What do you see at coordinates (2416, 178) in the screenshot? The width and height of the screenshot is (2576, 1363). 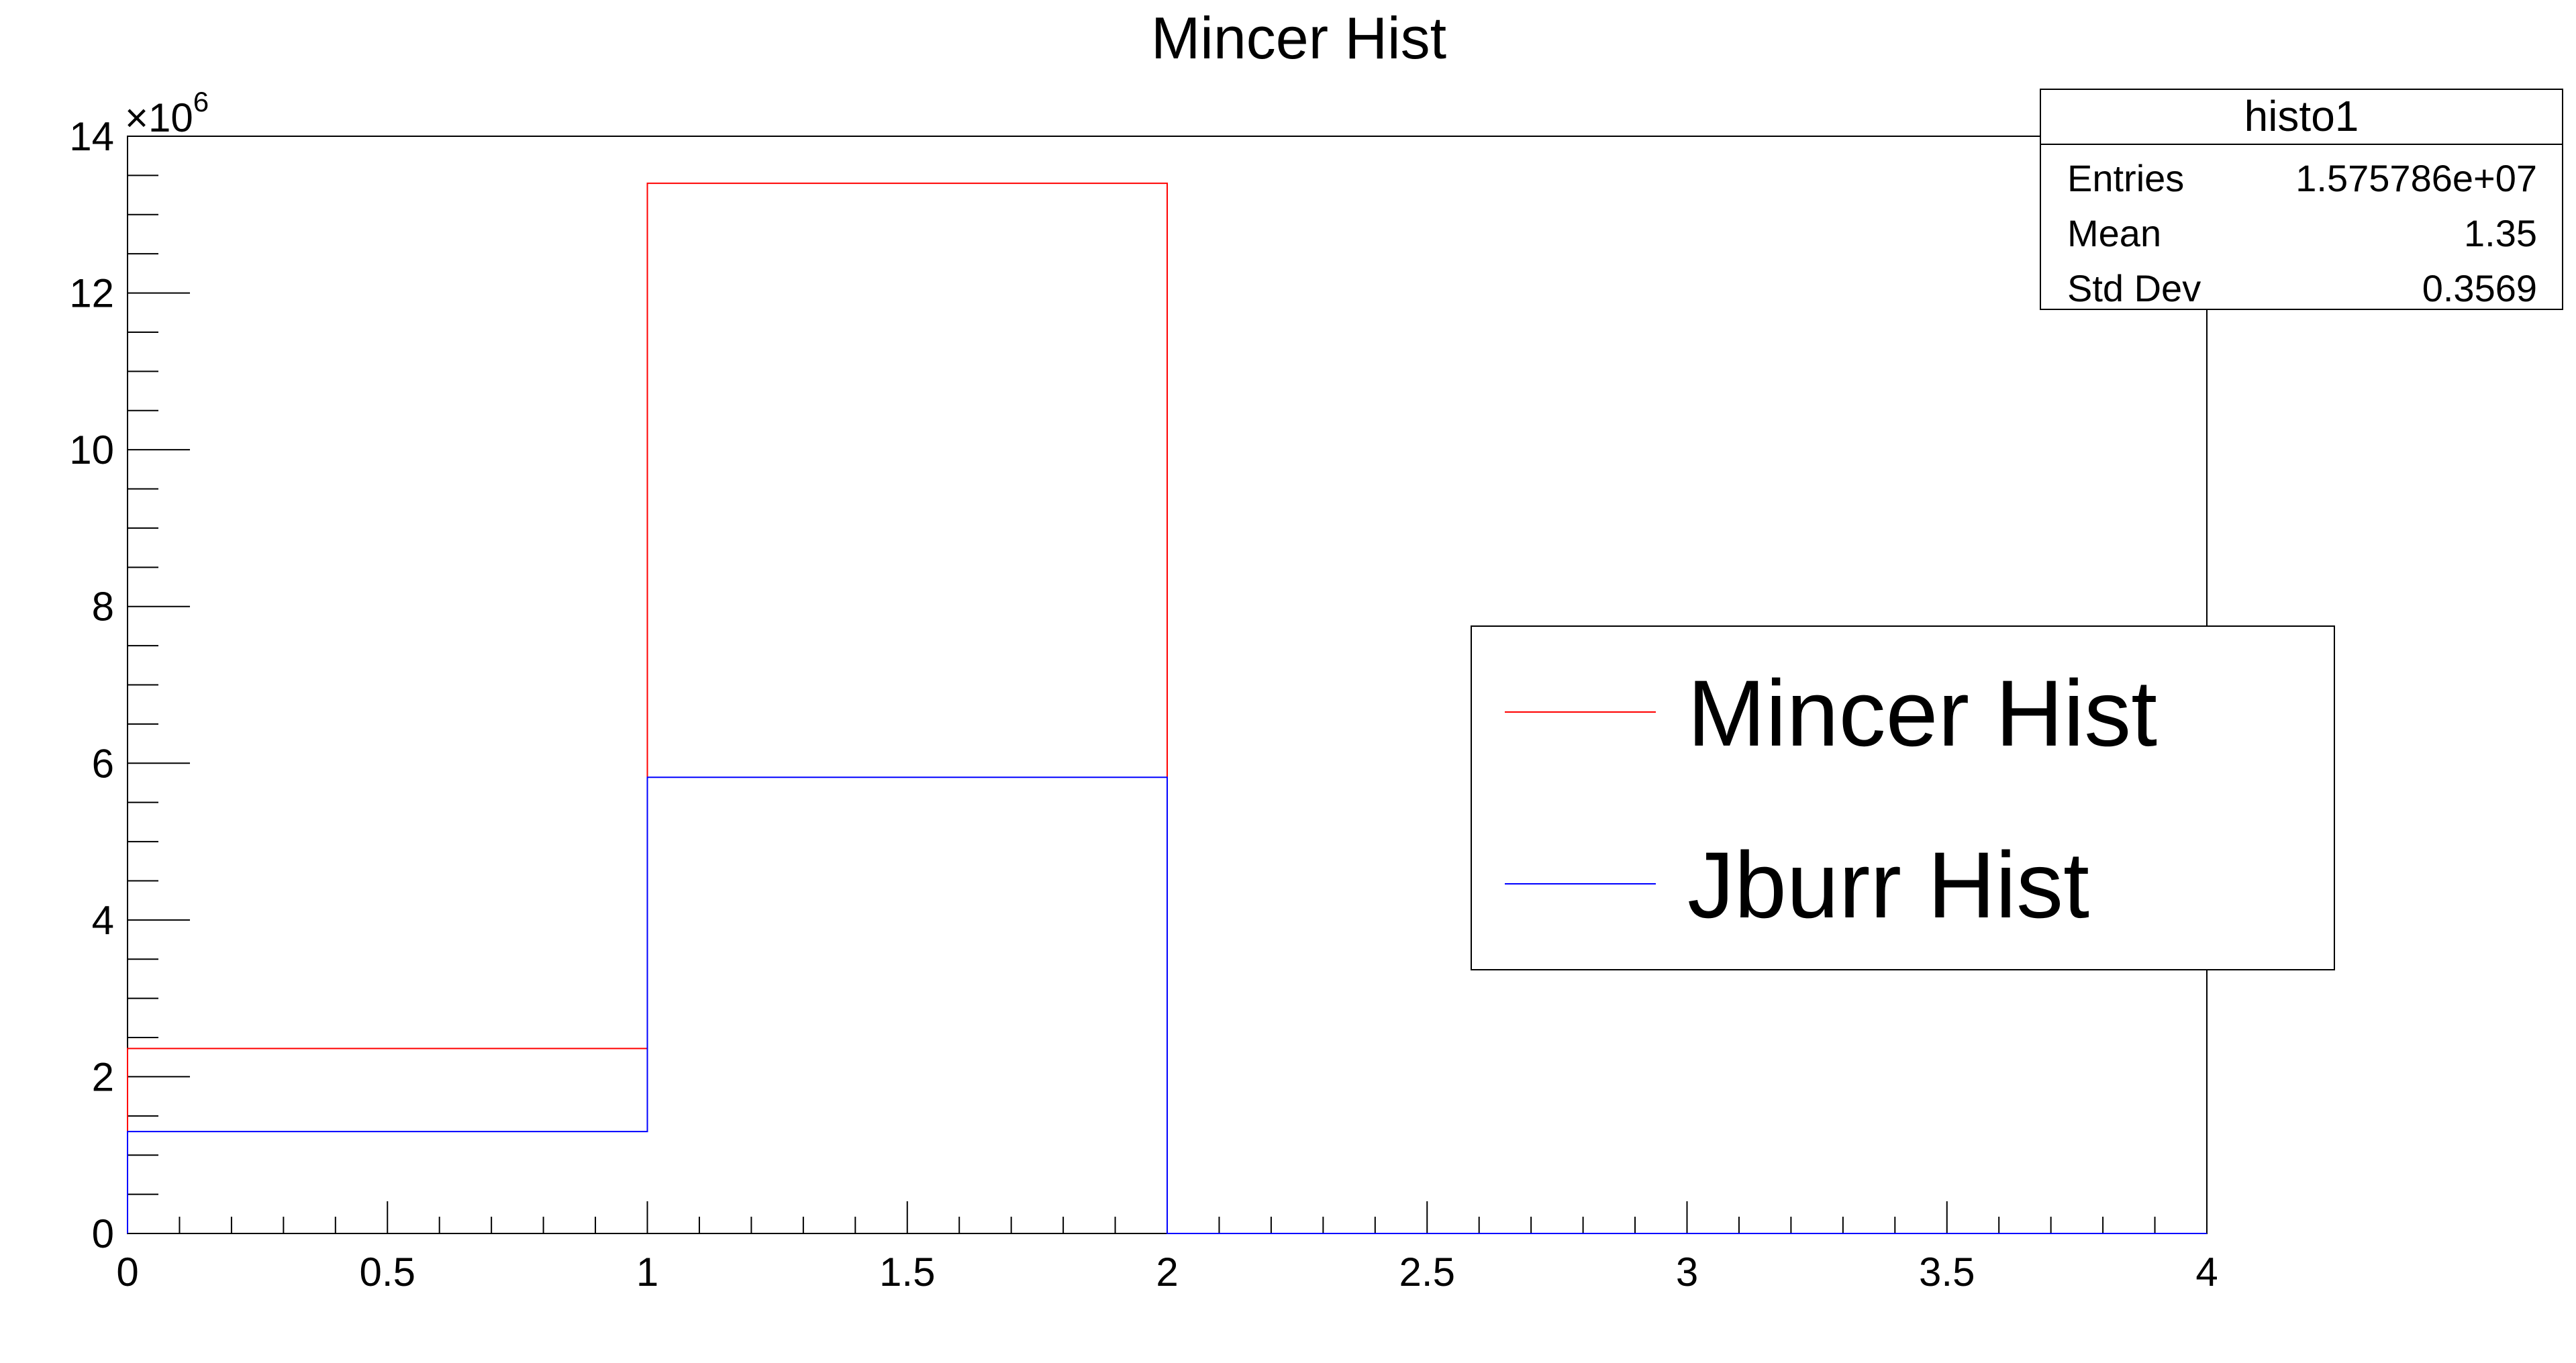 I see `stats-row-value: 1.575786e+07` at bounding box center [2416, 178].